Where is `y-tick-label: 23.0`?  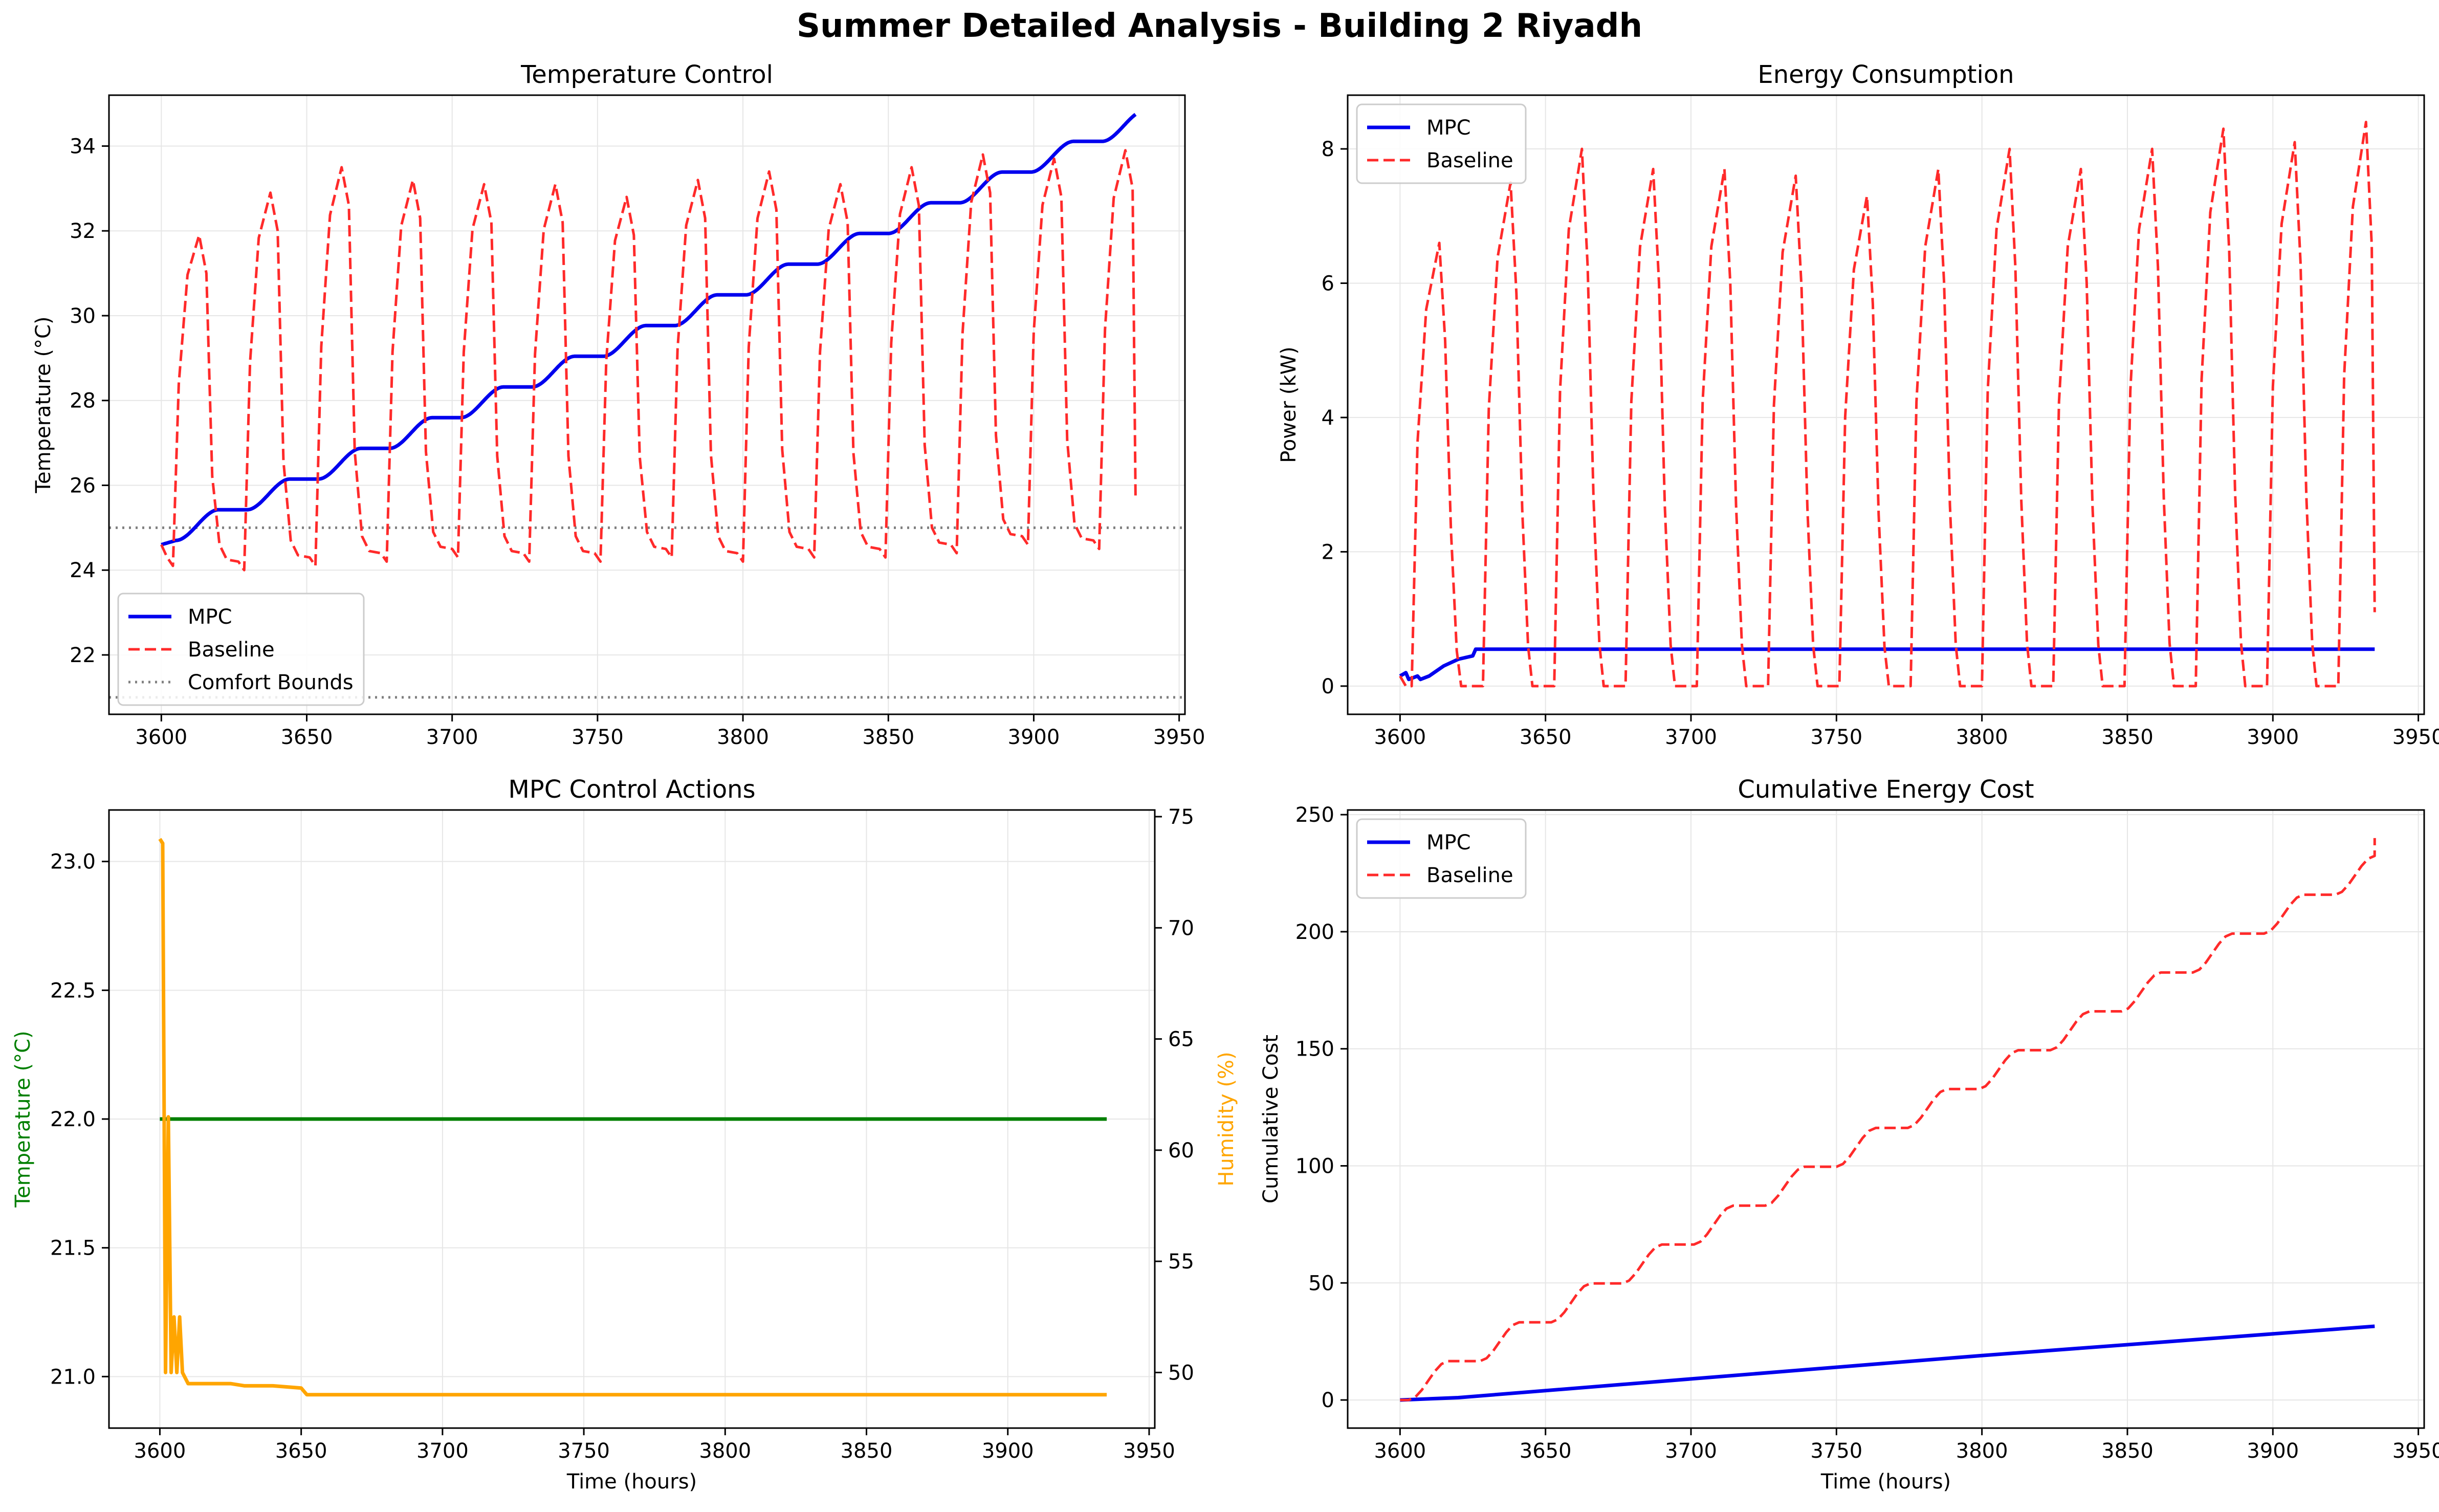 y-tick-label: 23.0 is located at coordinates (73, 862).